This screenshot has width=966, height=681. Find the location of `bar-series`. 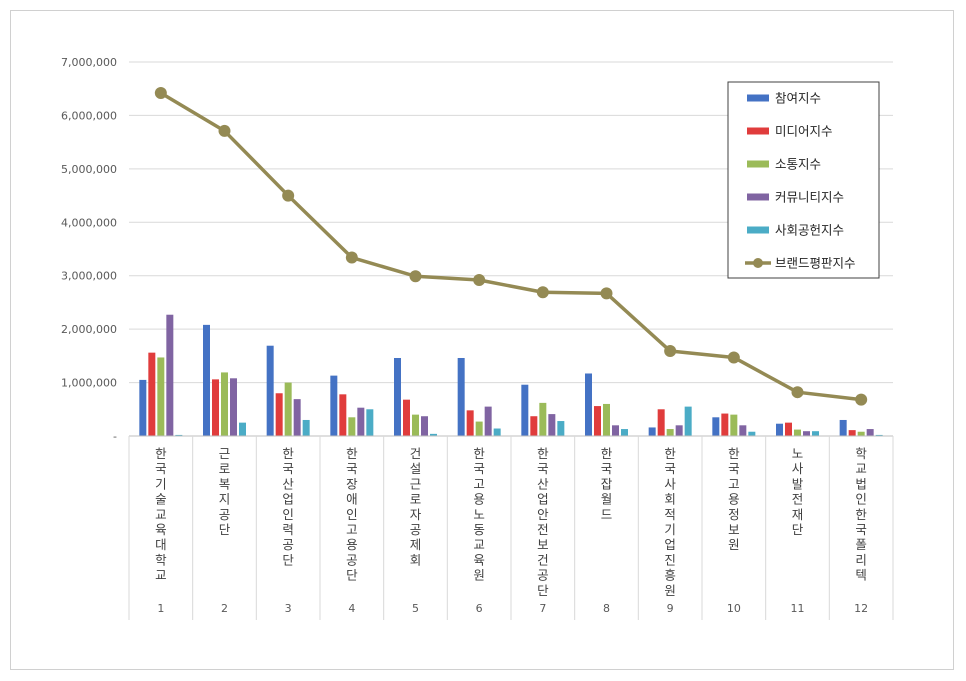

bar-series is located at coordinates (511, 375).